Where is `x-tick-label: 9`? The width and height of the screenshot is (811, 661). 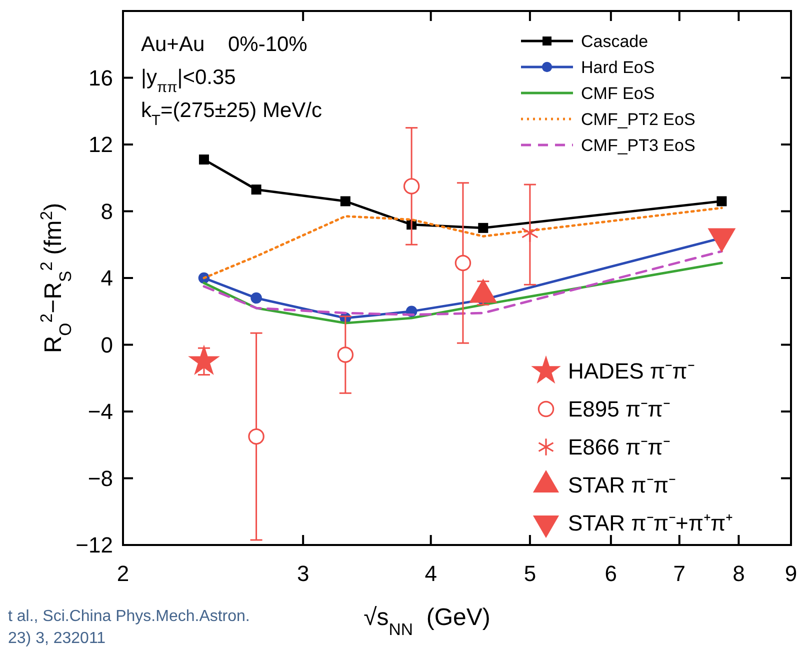 x-tick-label: 9 is located at coordinates (791, 573).